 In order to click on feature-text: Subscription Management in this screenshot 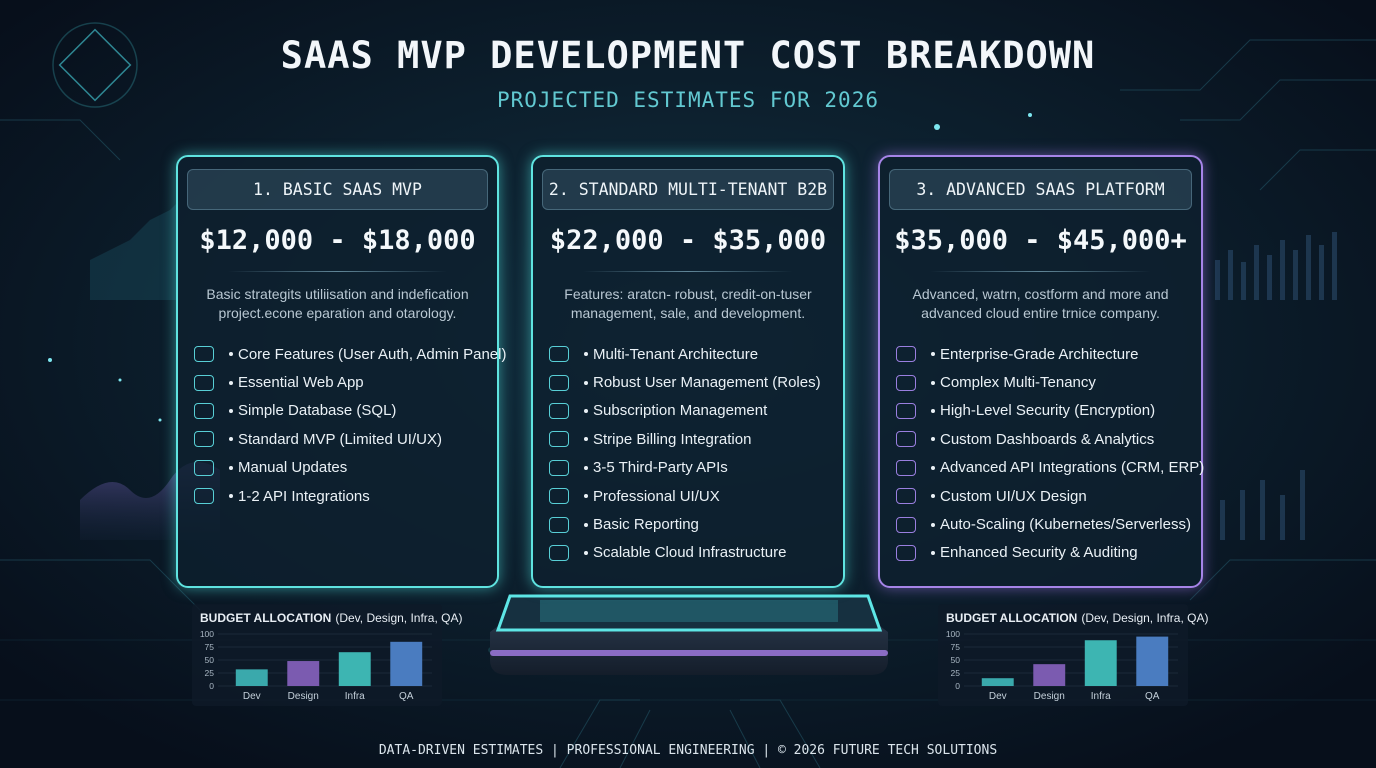, I will do `click(680, 411)`.